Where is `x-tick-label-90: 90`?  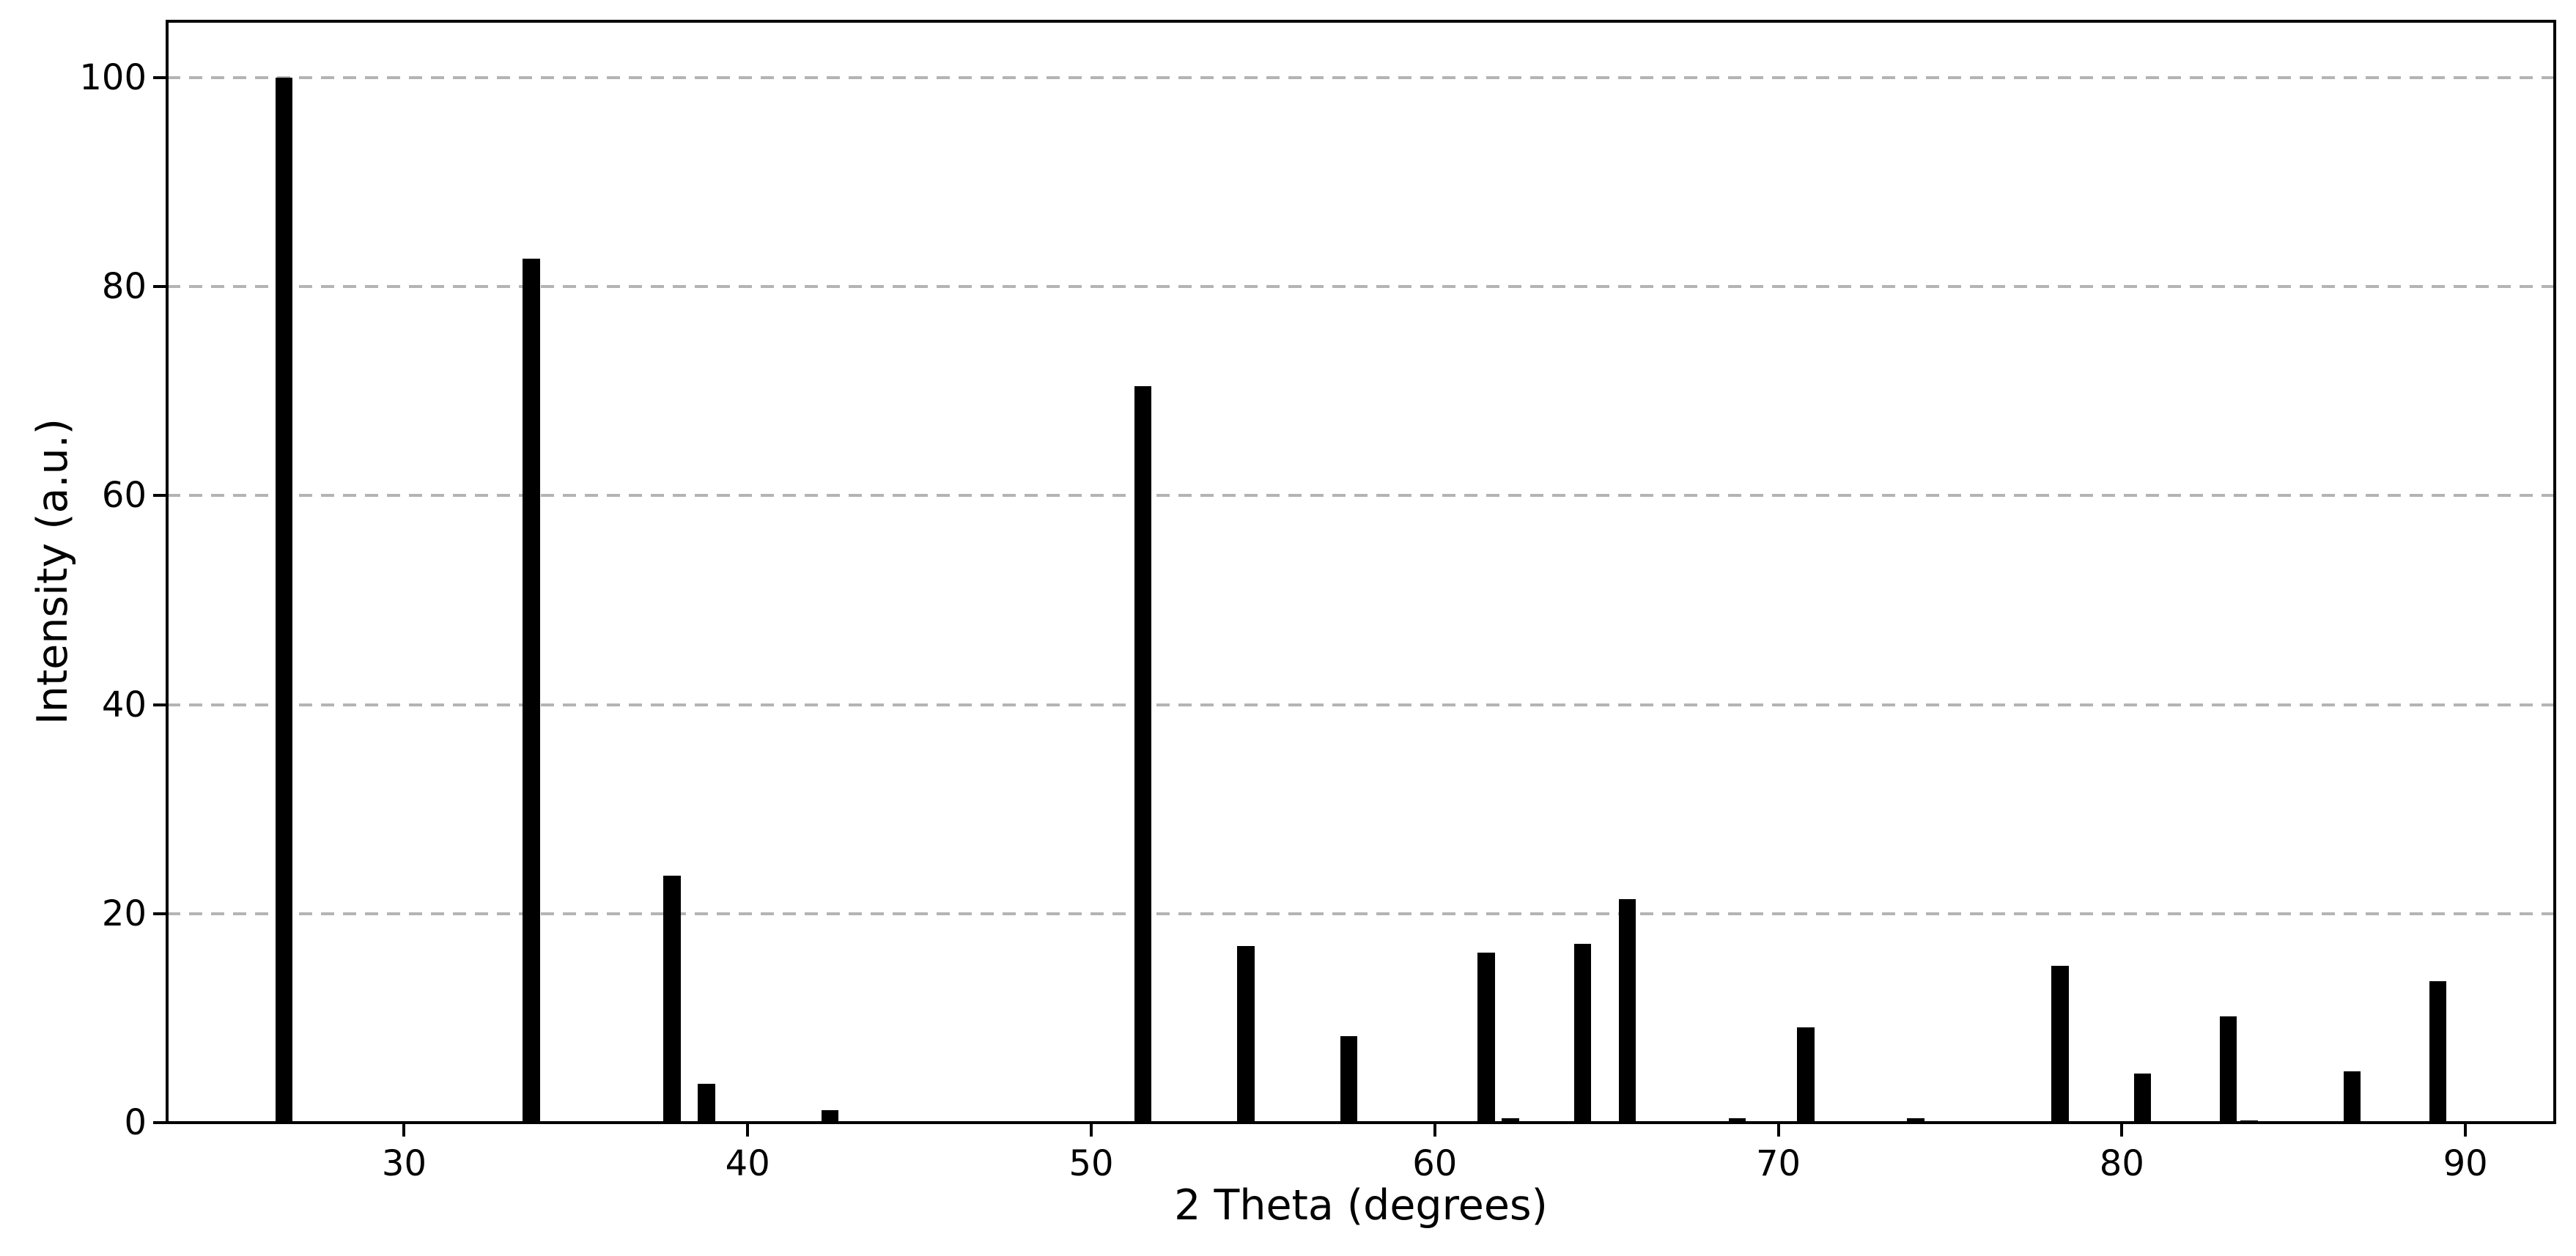 x-tick-label-90: 90 is located at coordinates (2465, 1163).